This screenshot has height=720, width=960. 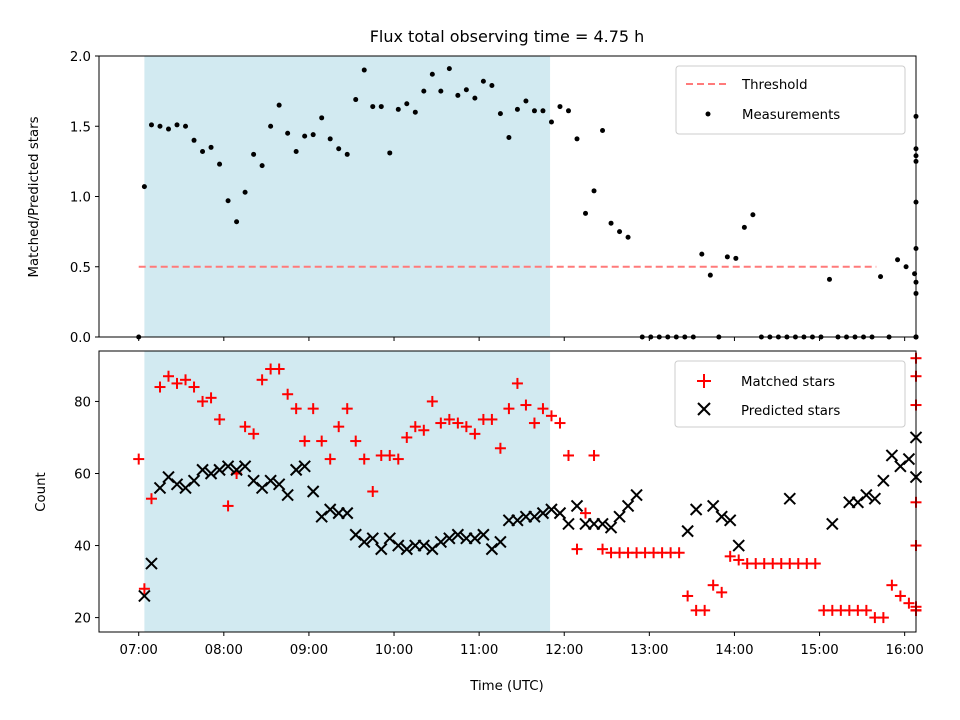 I want to click on top-ytick-label: 2.0, so click(x=80, y=57).